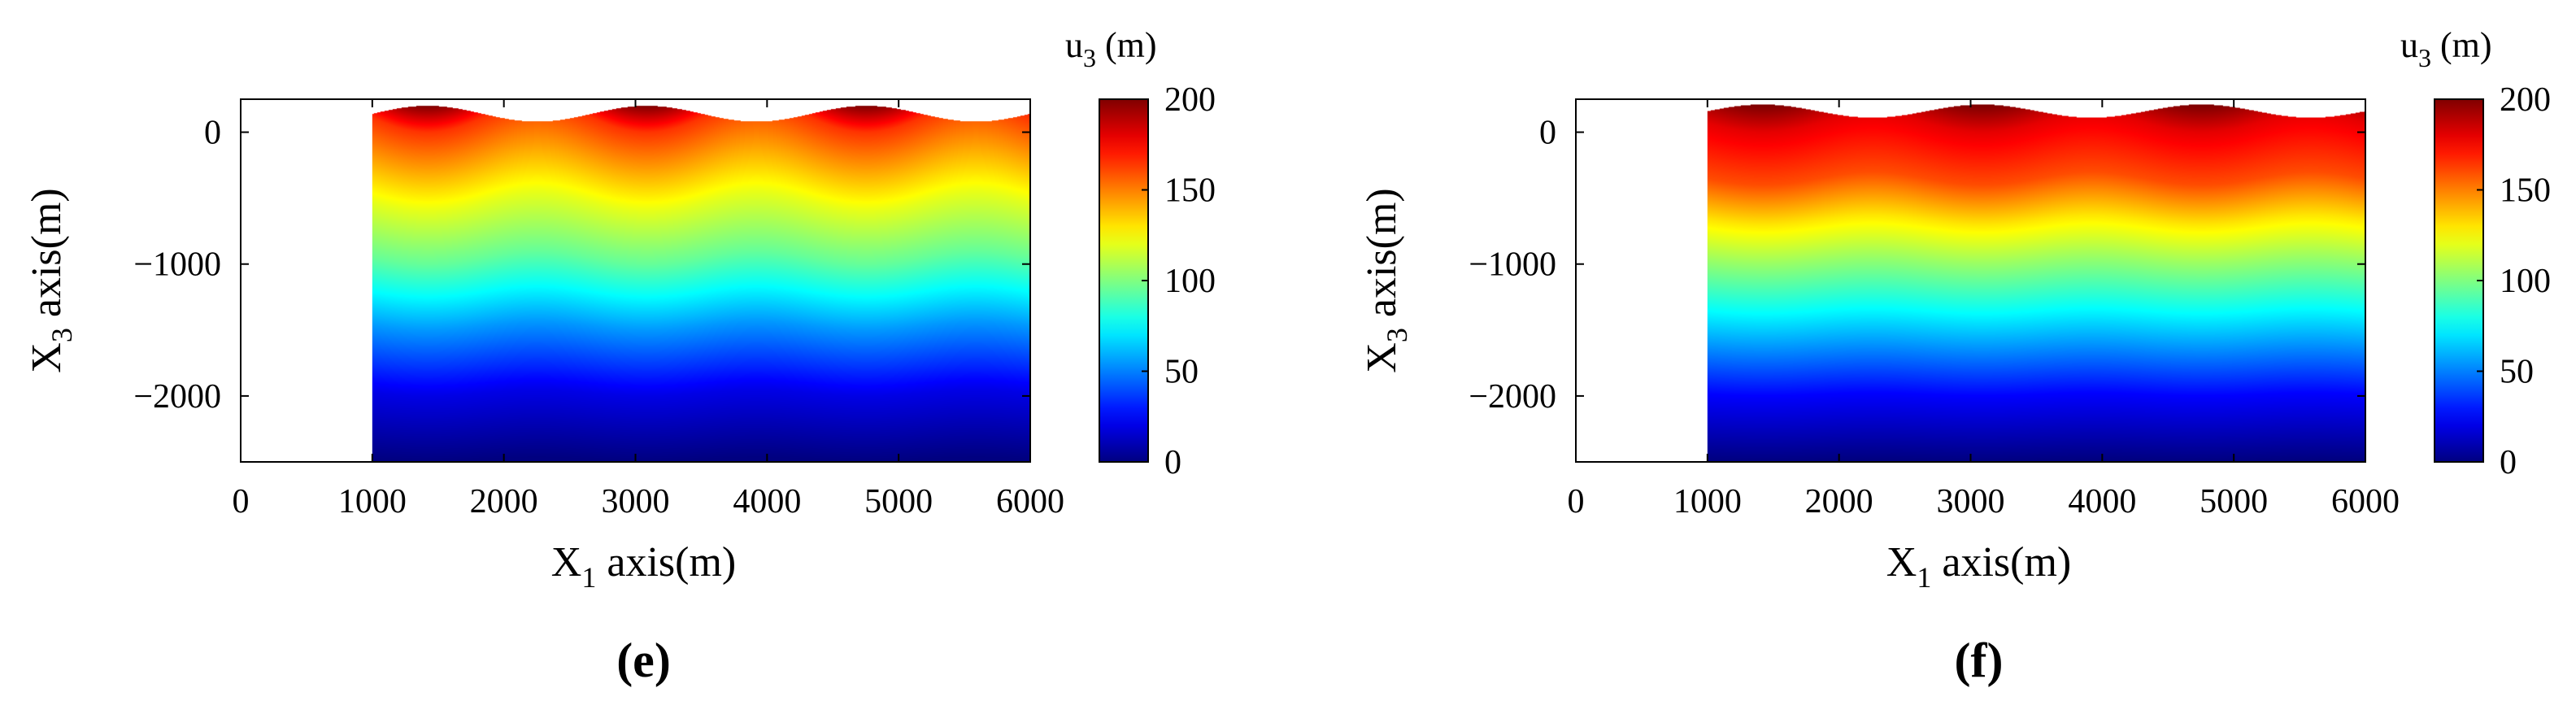 This screenshot has height=714, width=2576. I want to click on panel-label: (f), so click(1980, 660).